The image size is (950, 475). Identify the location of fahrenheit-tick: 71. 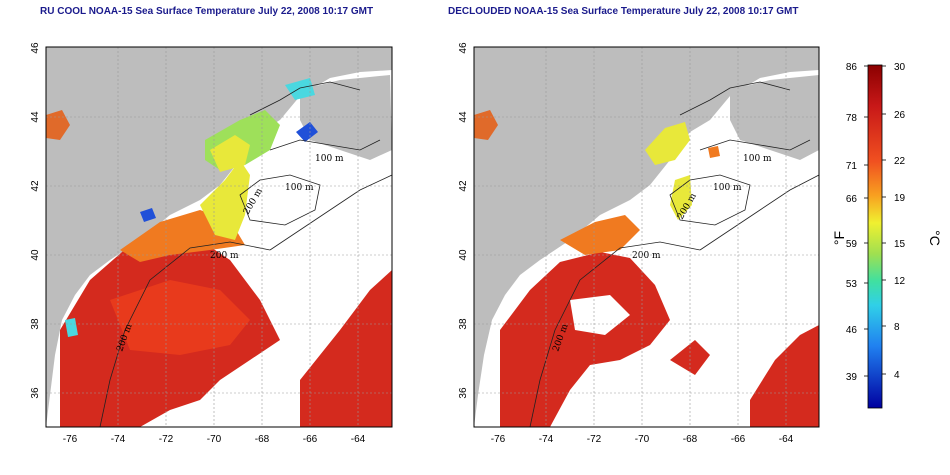
(852, 166).